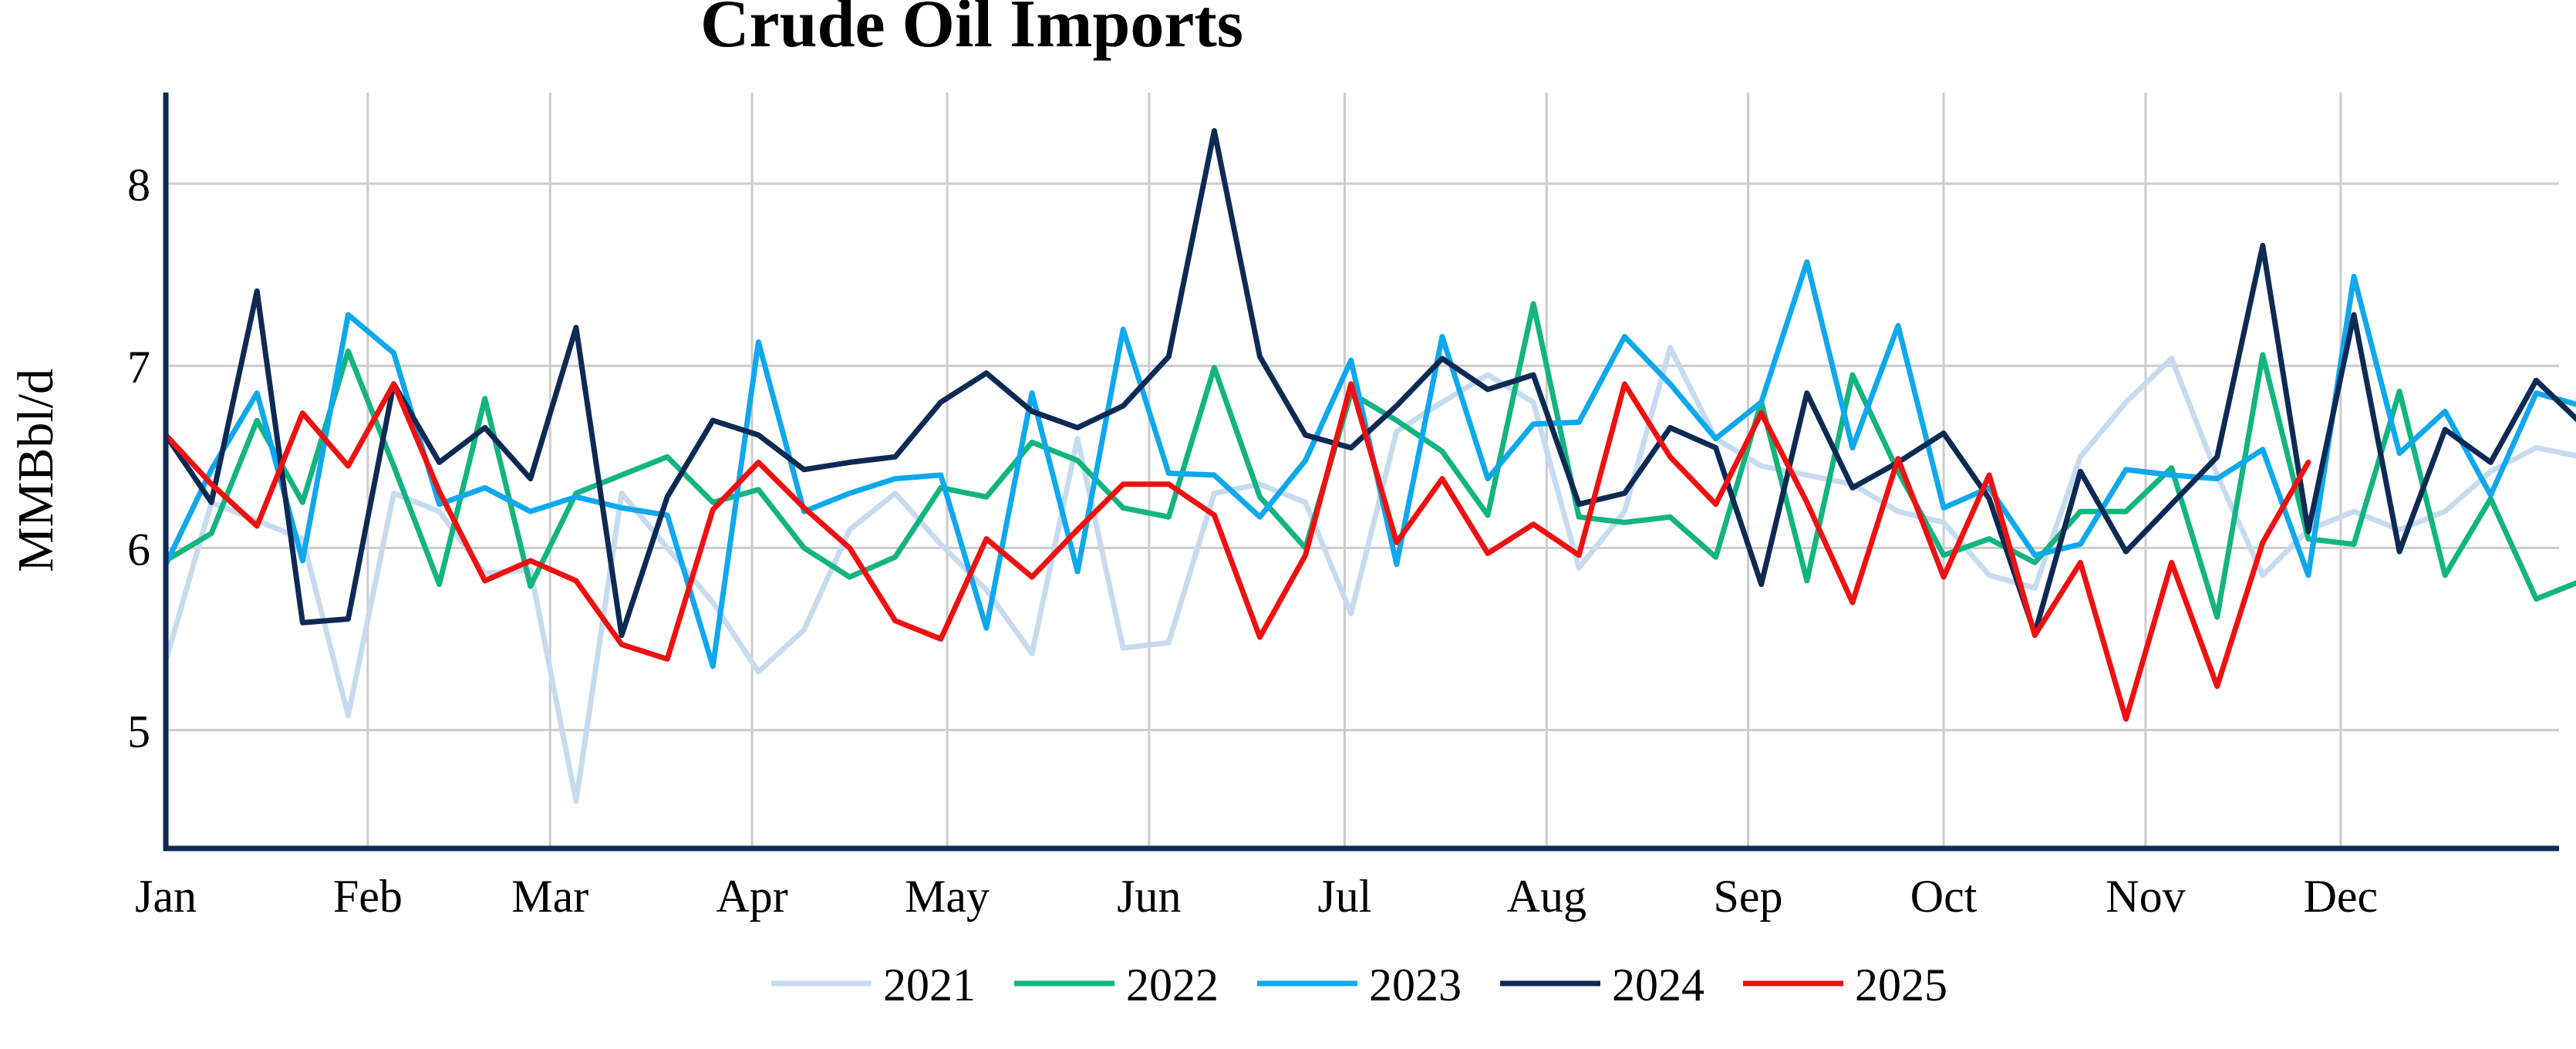 The width and height of the screenshot is (2576, 1049). I want to click on legend-label: 2023, so click(1415, 985).